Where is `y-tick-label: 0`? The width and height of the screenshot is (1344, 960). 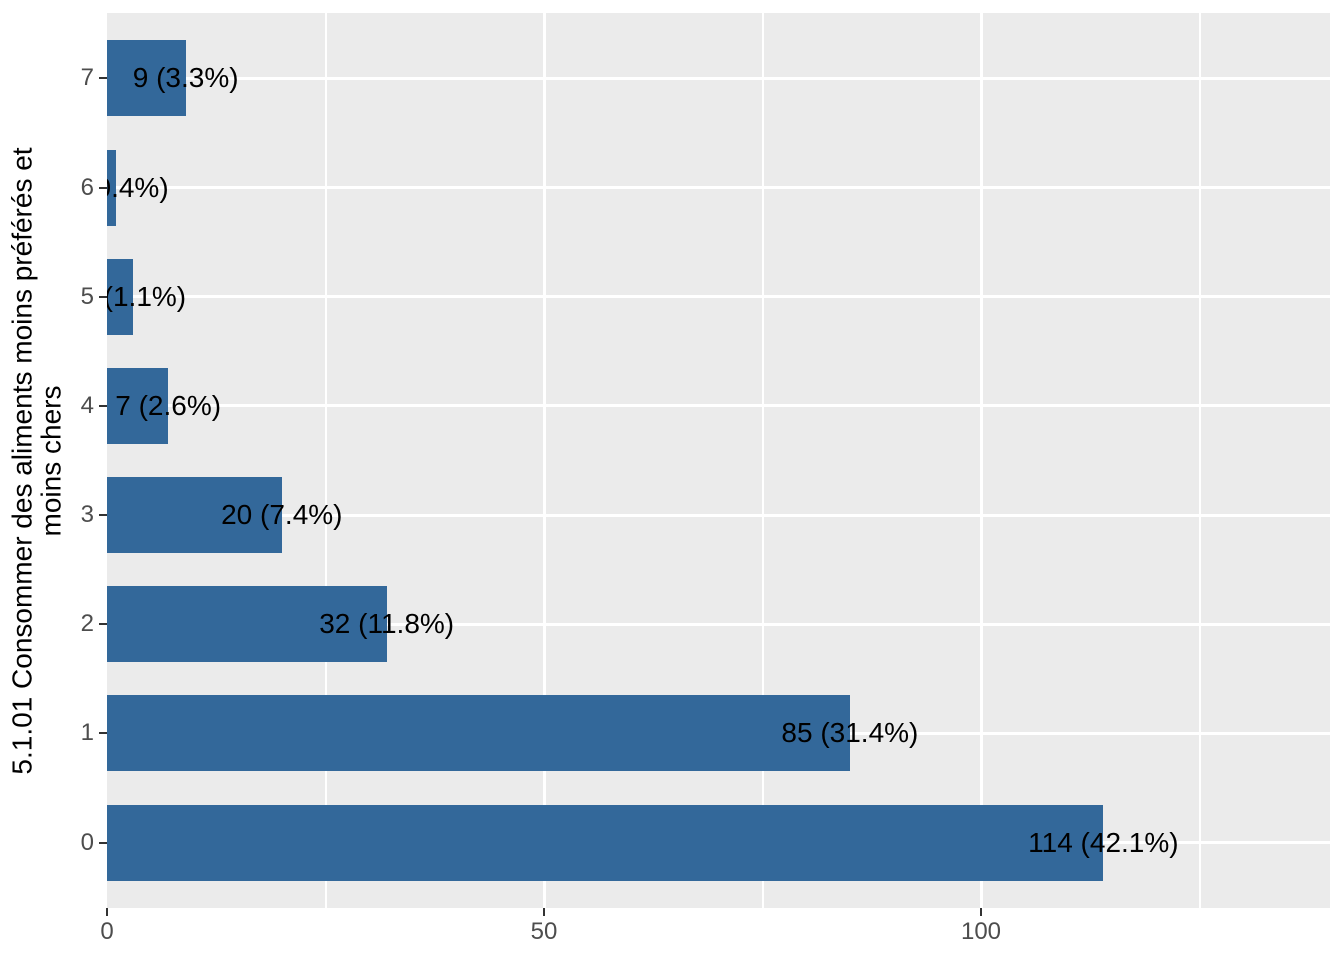
y-tick-label: 0 is located at coordinates (87, 842).